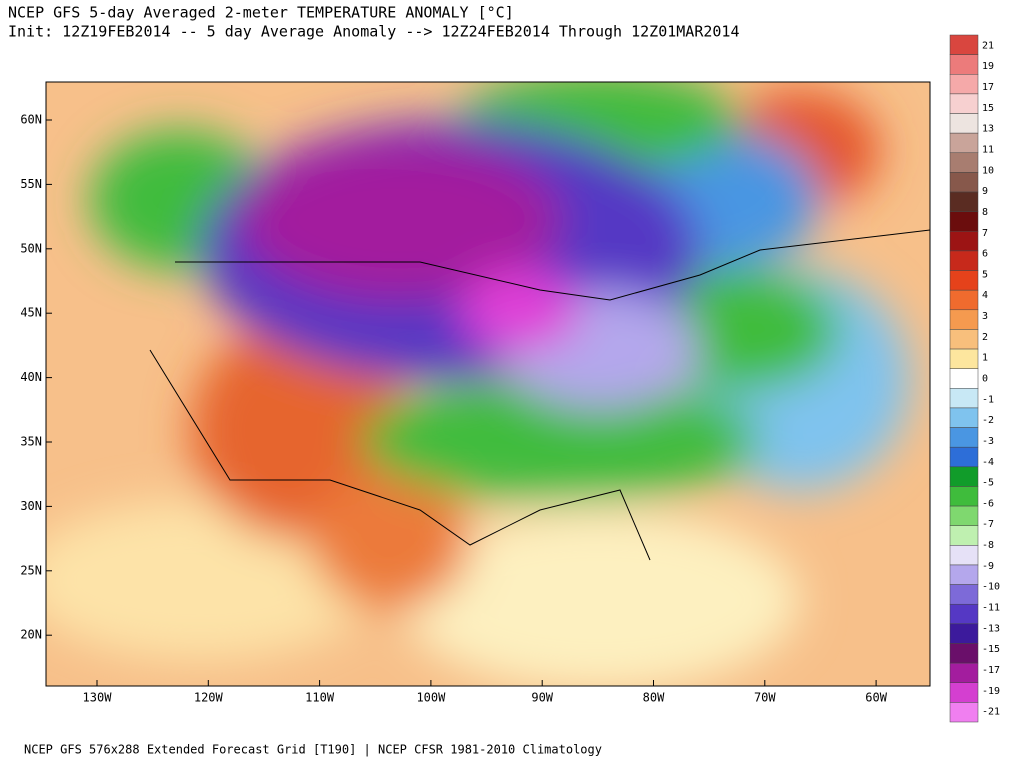 This screenshot has height=768, width=1024. Describe the element at coordinates (988, 420) in the screenshot. I see `colorbar-label: -2` at that location.